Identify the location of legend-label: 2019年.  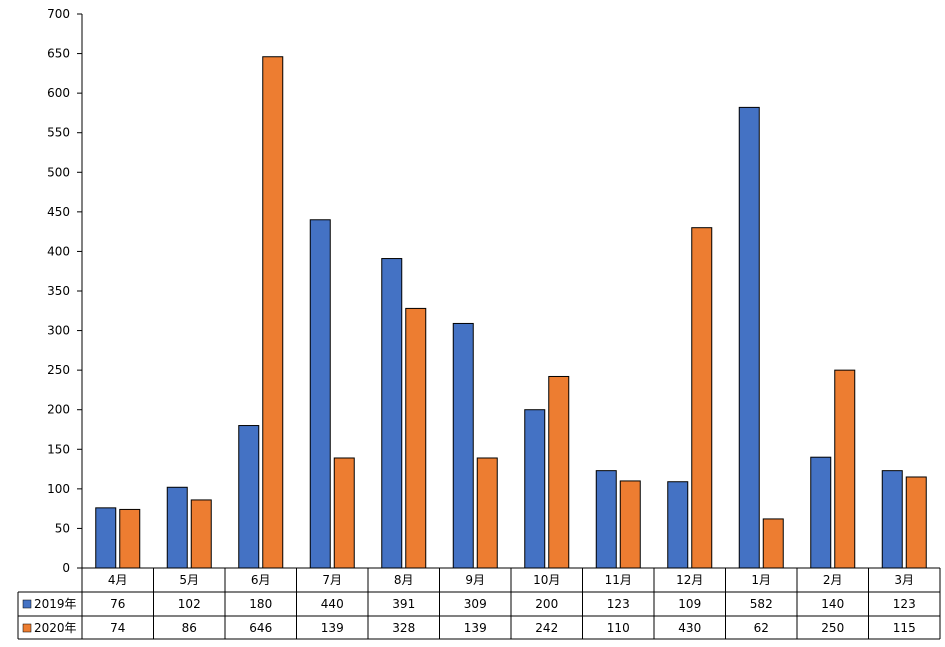
(55, 604).